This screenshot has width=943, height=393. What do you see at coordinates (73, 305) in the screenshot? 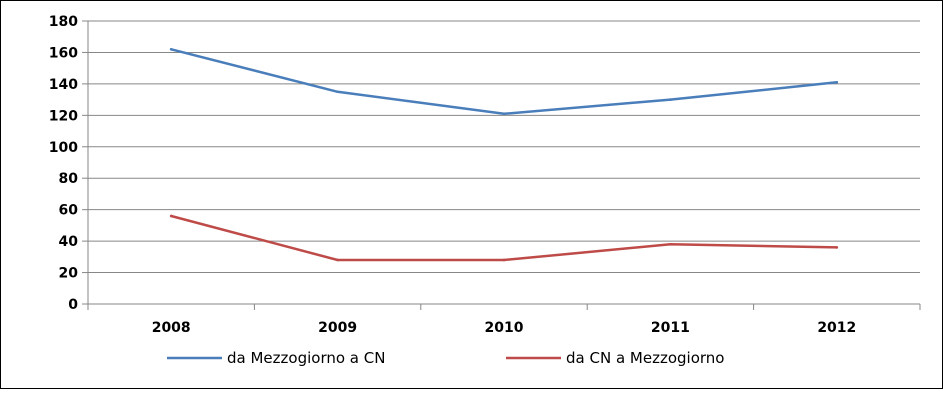
I see `y-tick-label: 0` at bounding box center [73, 305].